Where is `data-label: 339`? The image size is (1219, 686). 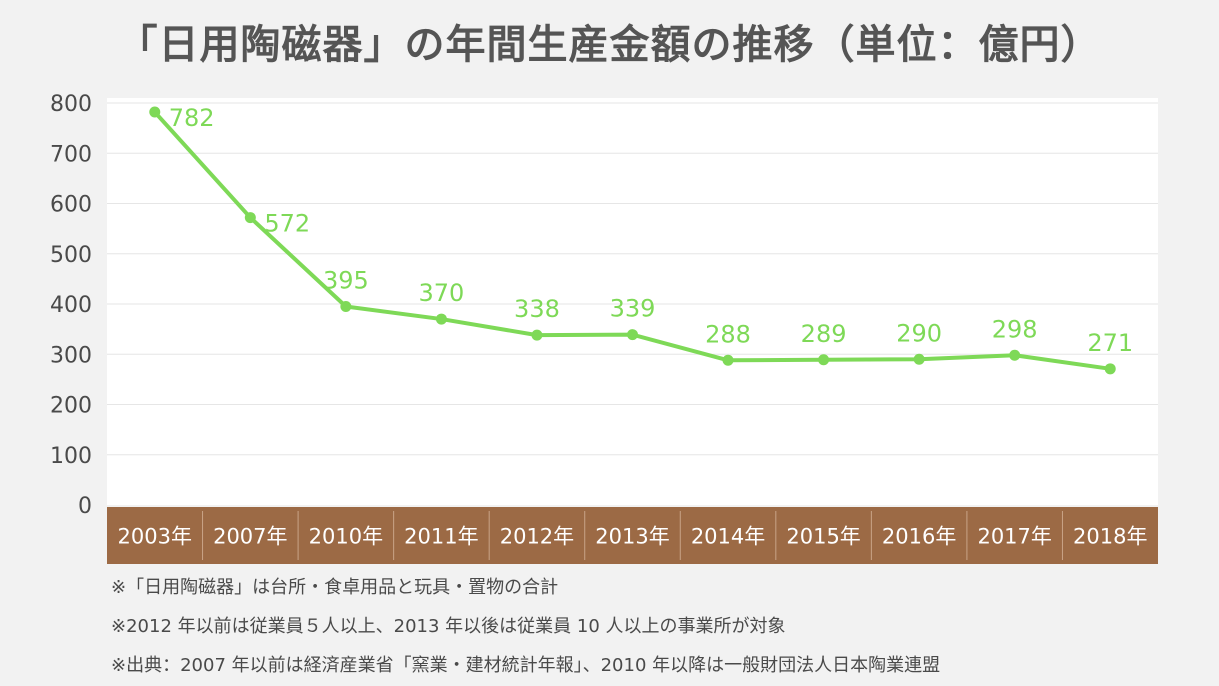 data-label: 339 is located at coordinates (633, 309).